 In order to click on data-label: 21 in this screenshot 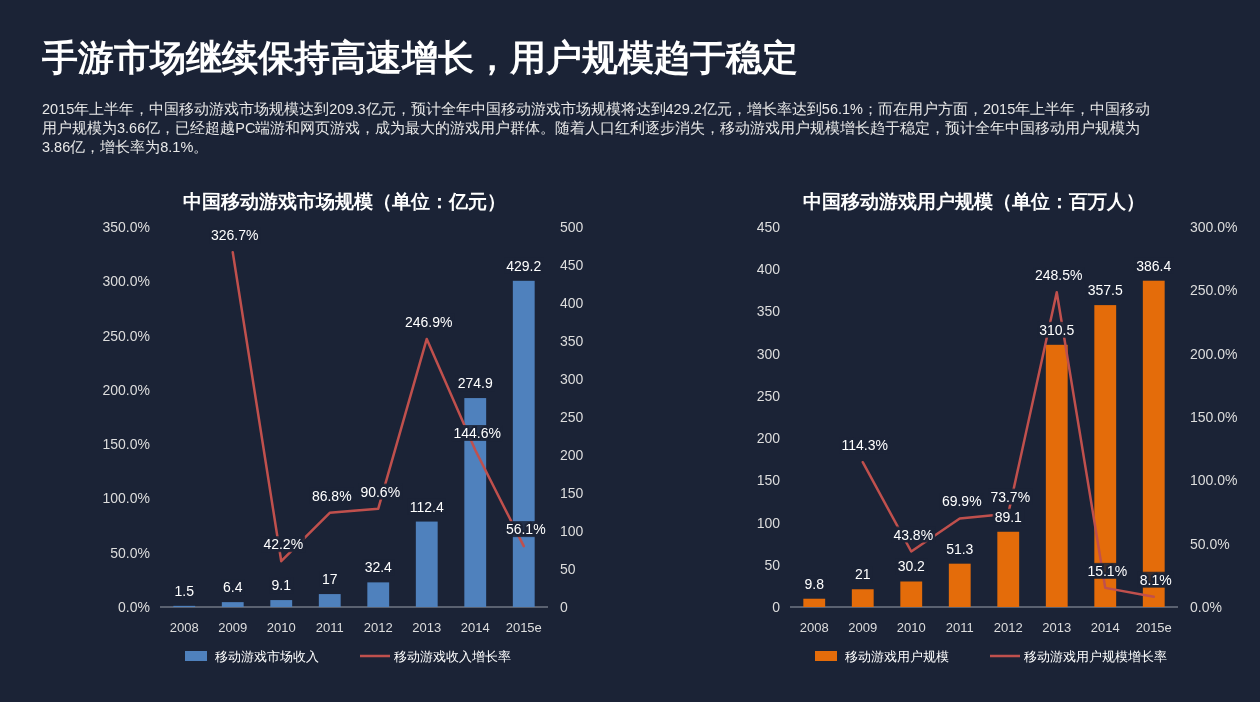, I will do `click(862, 574)`.